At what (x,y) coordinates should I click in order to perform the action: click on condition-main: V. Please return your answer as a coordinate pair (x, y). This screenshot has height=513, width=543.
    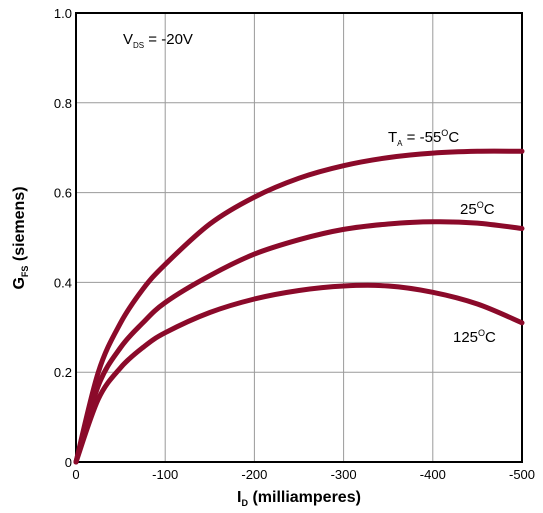
    Looking at the image, I should click on (128, 39).